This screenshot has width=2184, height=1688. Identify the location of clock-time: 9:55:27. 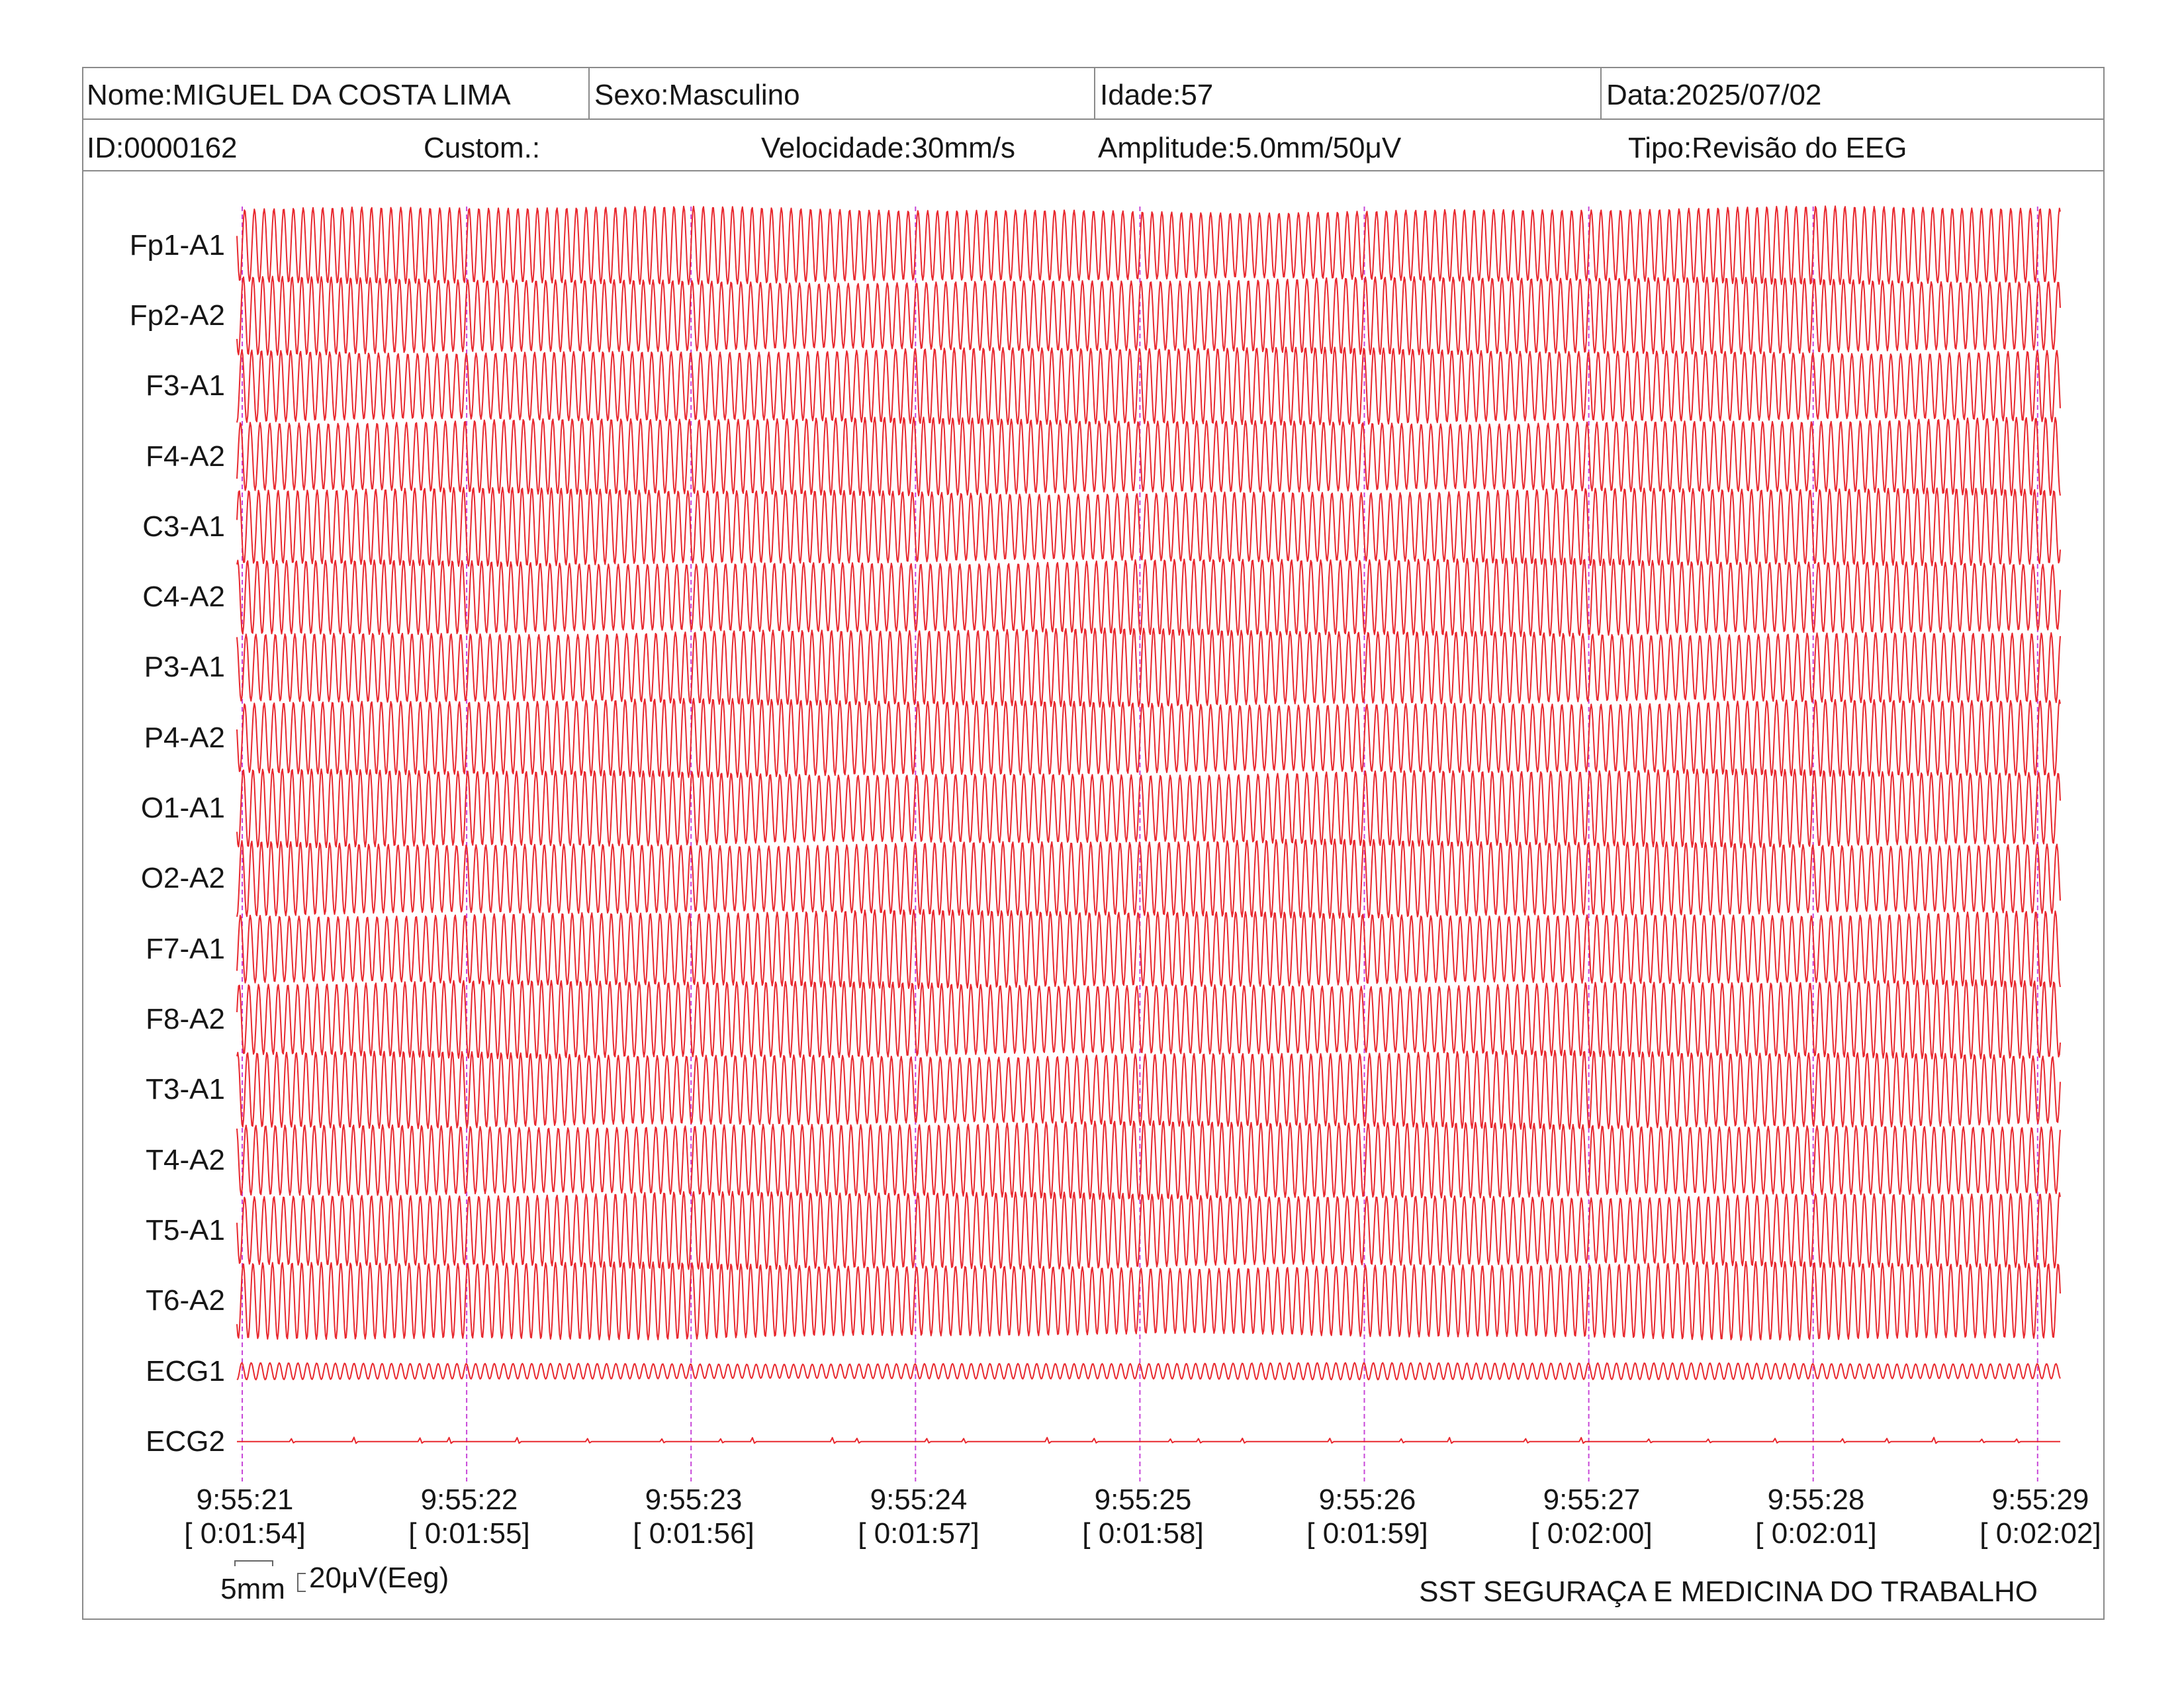
(1592, 1499).